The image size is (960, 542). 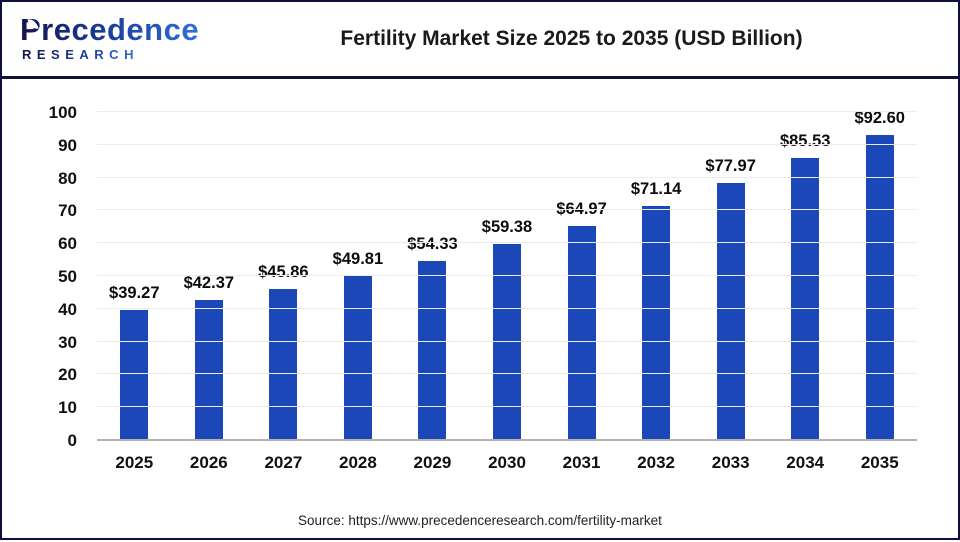 I want to click on bar-2025, so click(x=134, y=374).